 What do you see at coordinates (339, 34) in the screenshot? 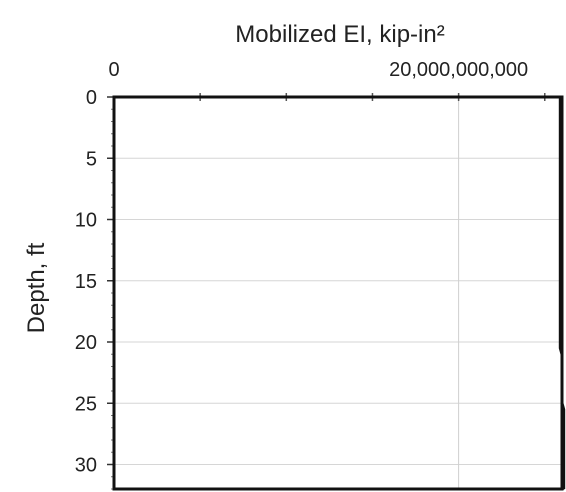
I see `chart-title: Mobilized EI, kip-in²` at bounding box center [339, 34].